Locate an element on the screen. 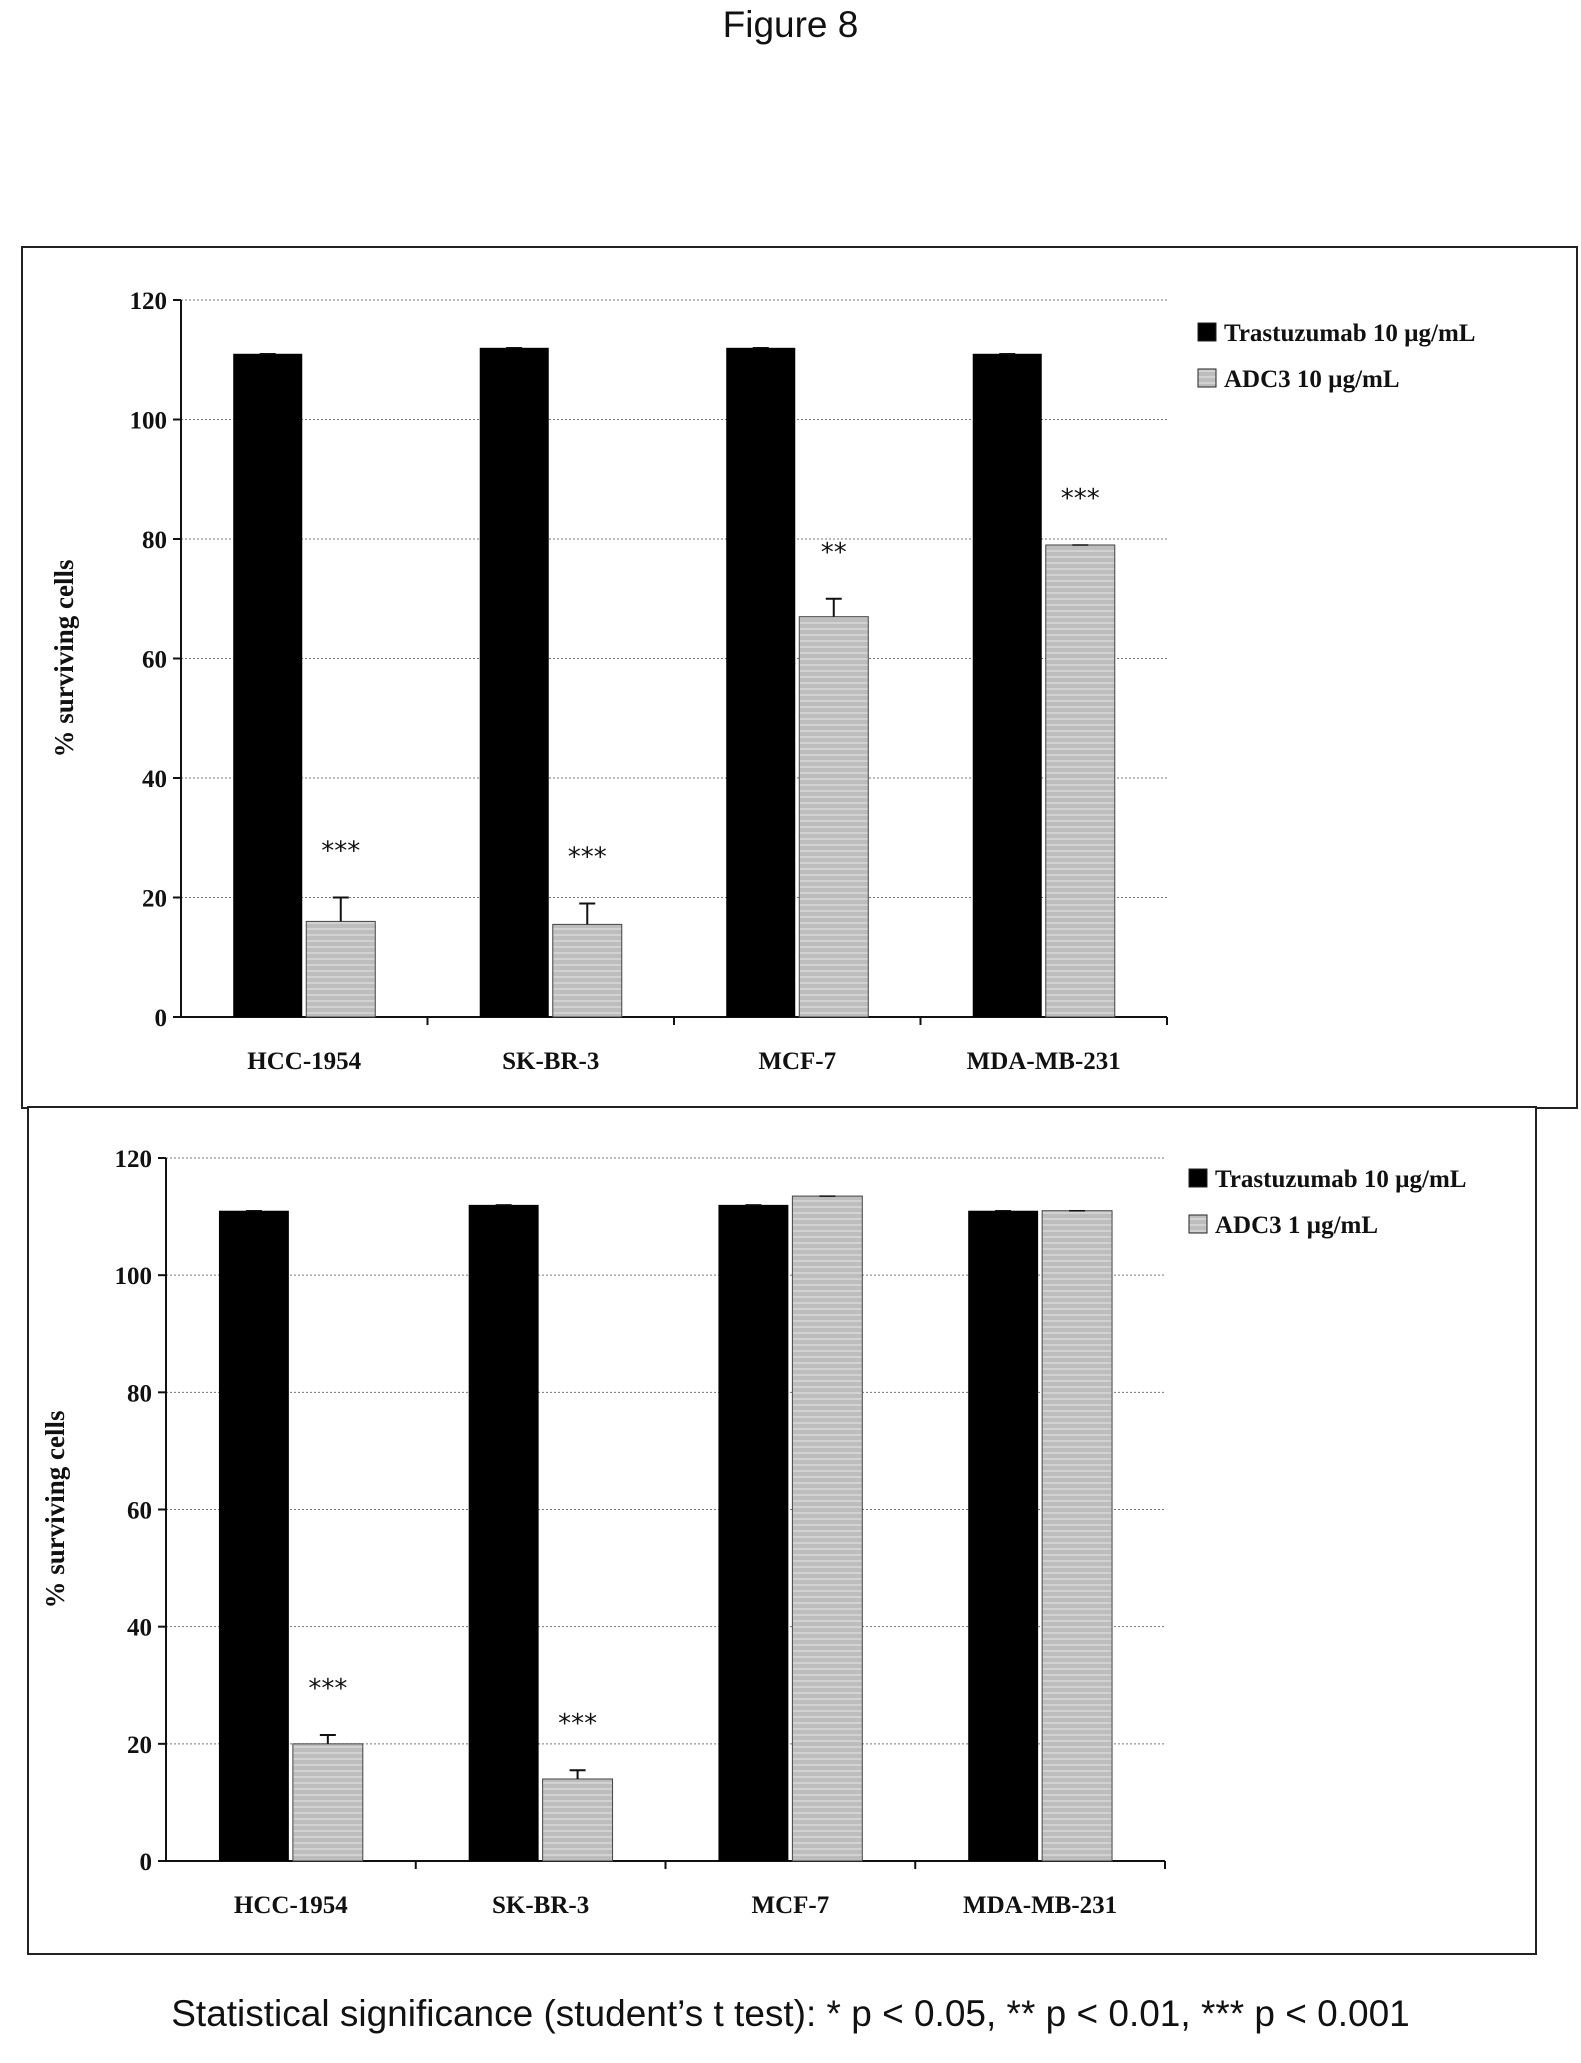 This screenshot has height=2063, width=1581. legend-label: ADC3 10 µg/mL is located at coordinates (1312, 379).